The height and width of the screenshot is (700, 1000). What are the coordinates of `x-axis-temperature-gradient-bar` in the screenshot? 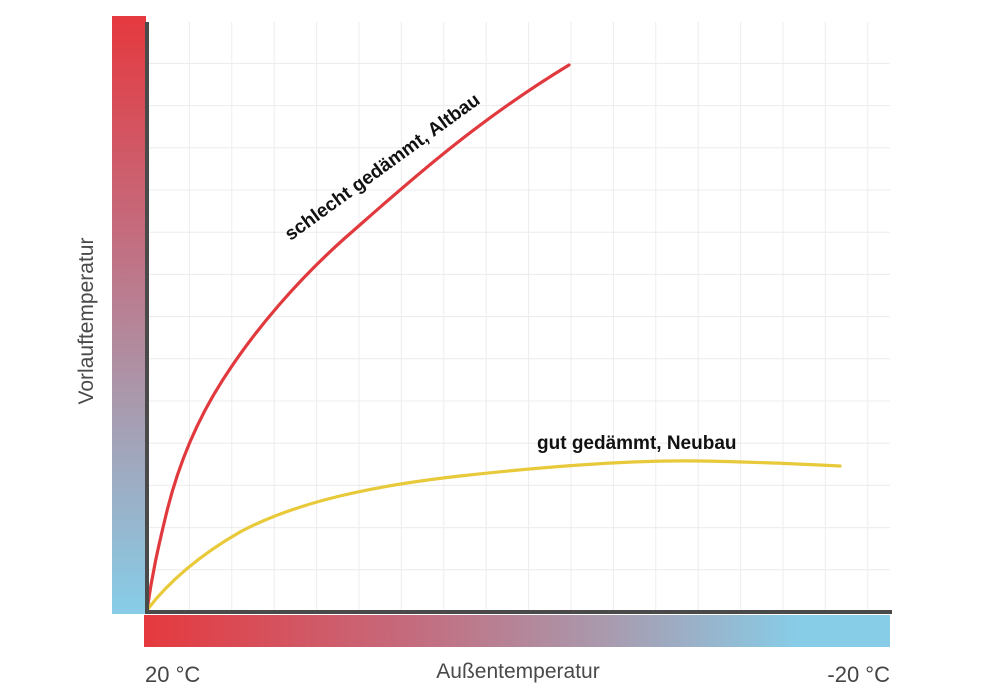 It's located at (517, 631).